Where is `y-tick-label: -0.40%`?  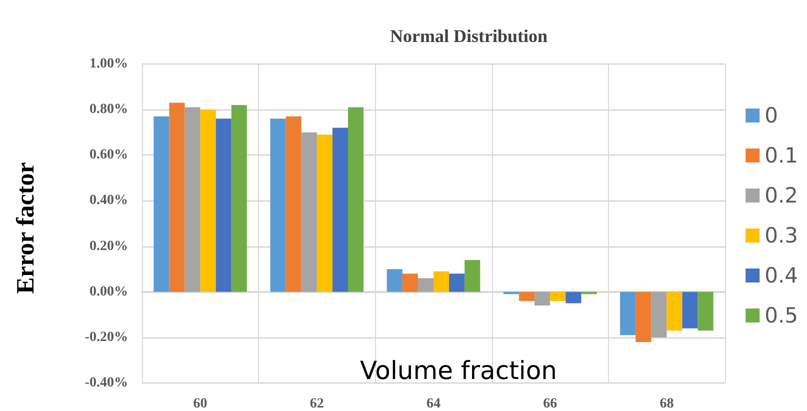
y-tick-label: -0.40% is located at coordinates (106, 383).